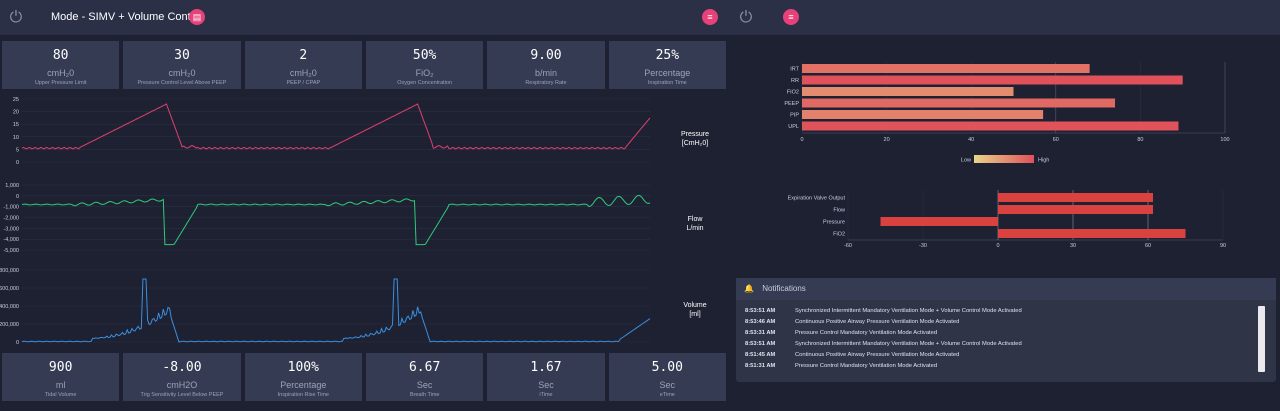 Image resolution: width=1280 pixels, height=411 pixels. I want to click on stat-unit: FiO₂, so click(424, 73).